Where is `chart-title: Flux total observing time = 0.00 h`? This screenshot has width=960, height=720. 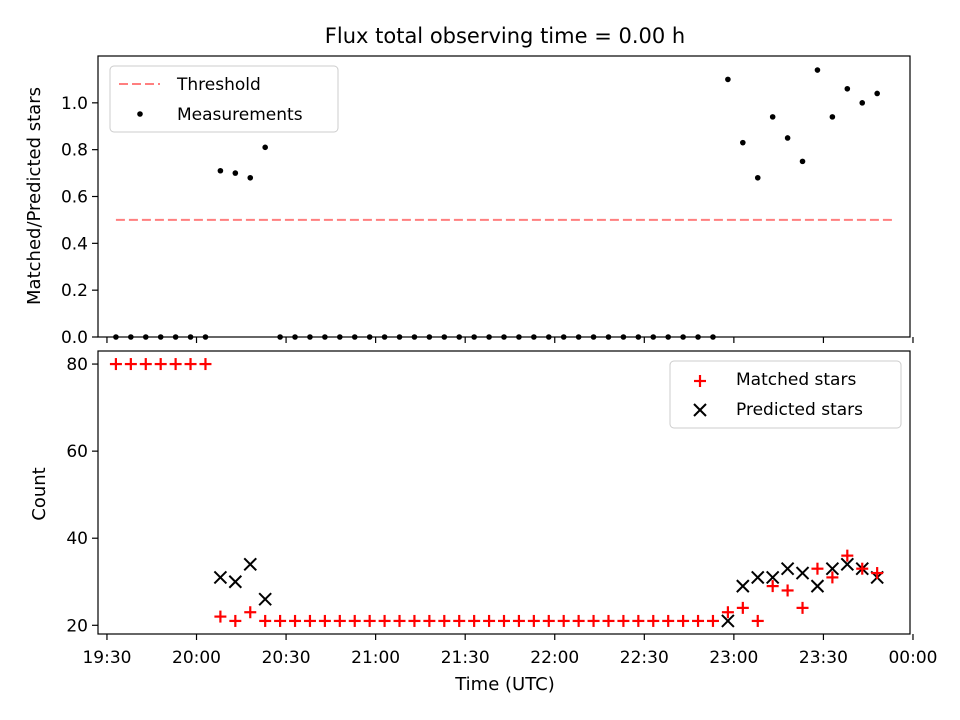 chart-title: Flux total observing time = 0.00 h is located at coordinates (505, 36).